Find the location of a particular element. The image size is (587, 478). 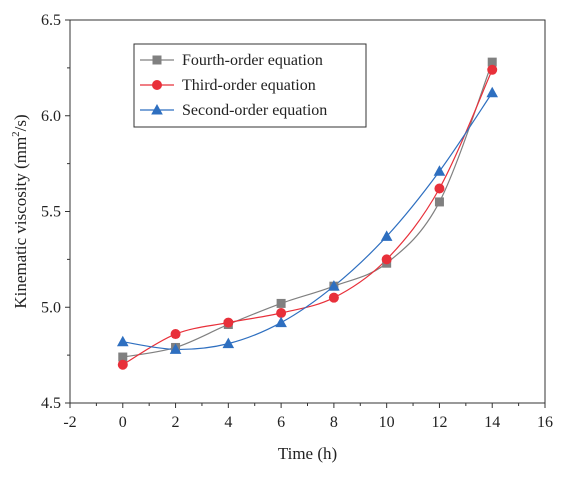

x-tick-label: 14 is located at coordinates (492, 422).